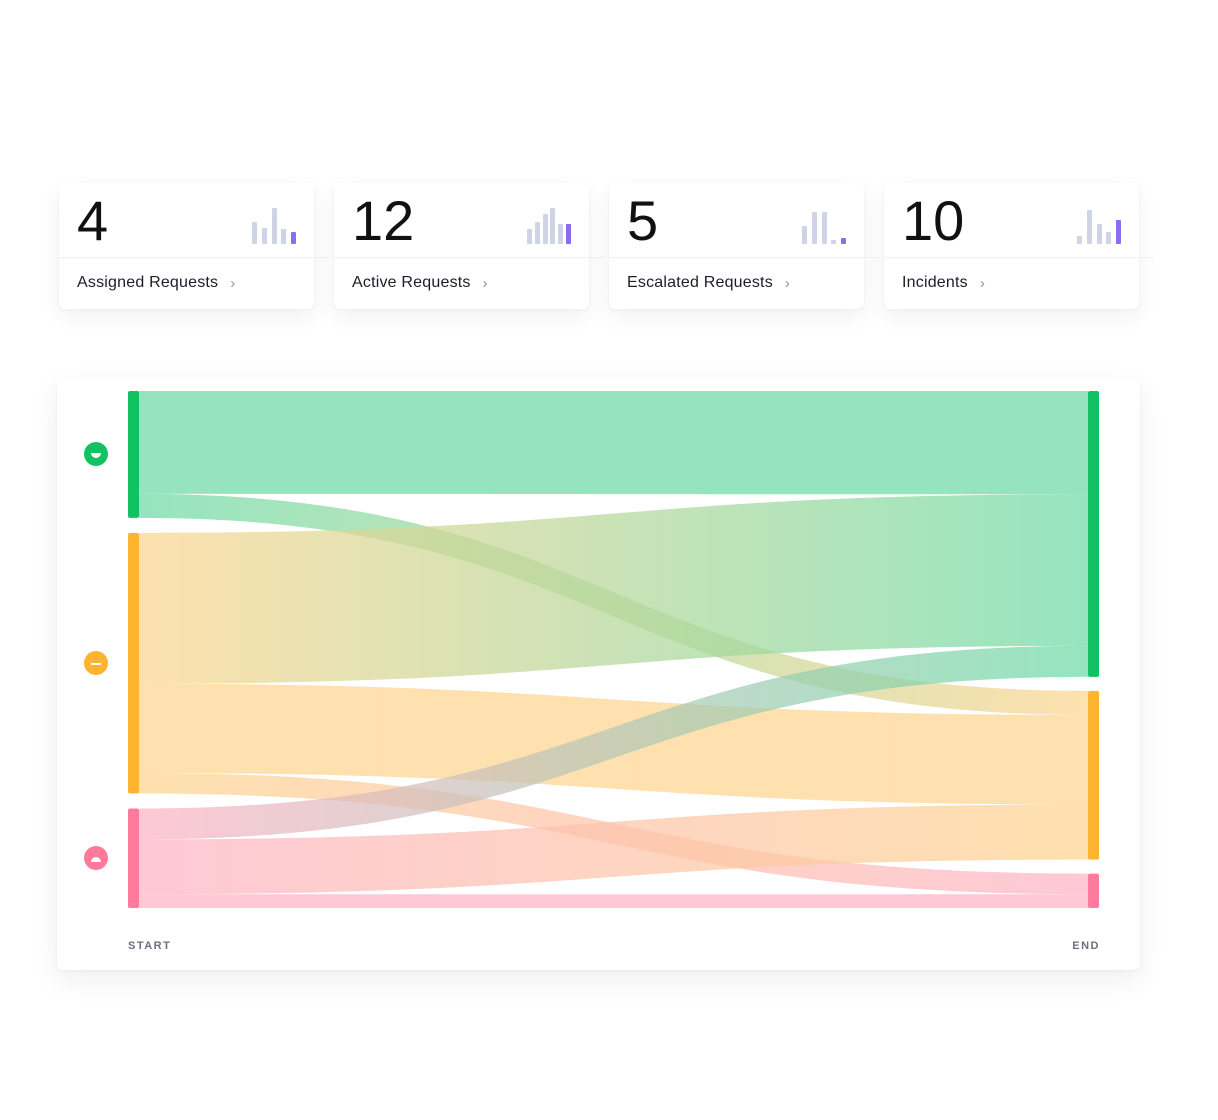 The image size is (1218, 1120). I want to click on start-node-positive, so click(133, 454).